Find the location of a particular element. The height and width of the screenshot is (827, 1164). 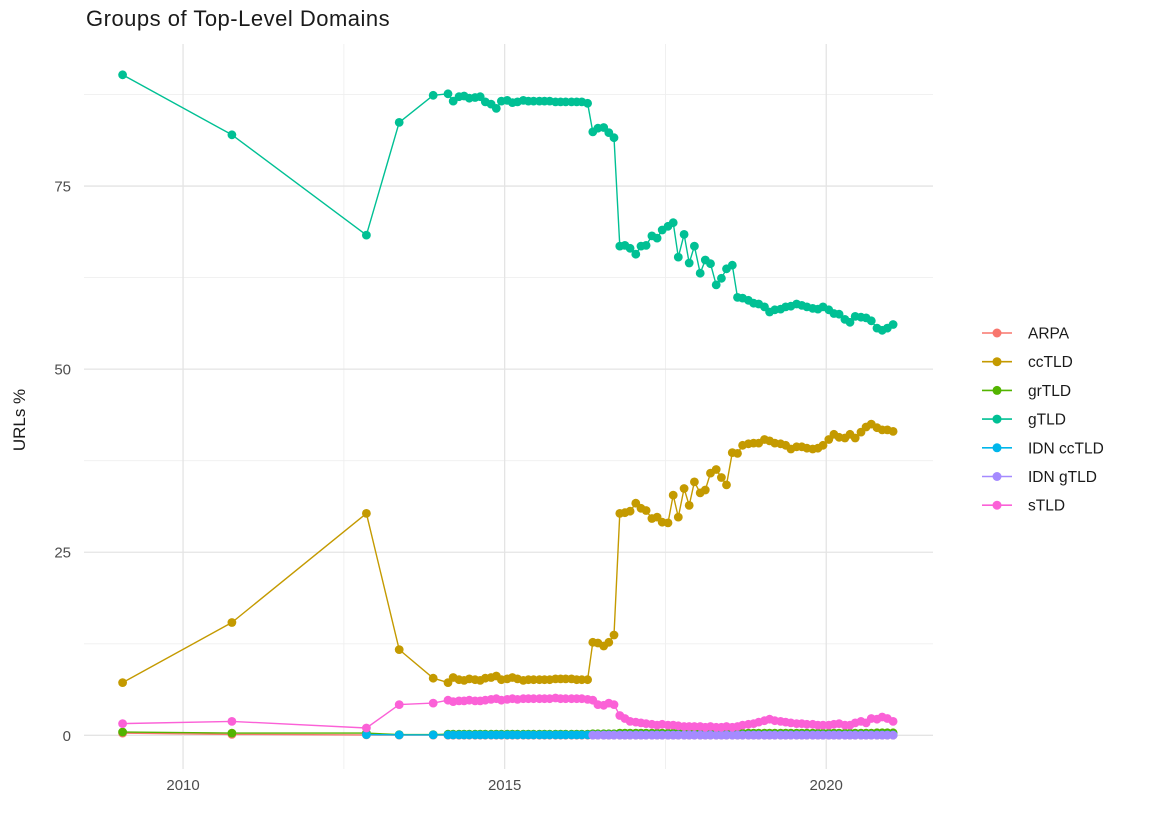

legend-label: gTLD is located at coordinates (1047, 420).